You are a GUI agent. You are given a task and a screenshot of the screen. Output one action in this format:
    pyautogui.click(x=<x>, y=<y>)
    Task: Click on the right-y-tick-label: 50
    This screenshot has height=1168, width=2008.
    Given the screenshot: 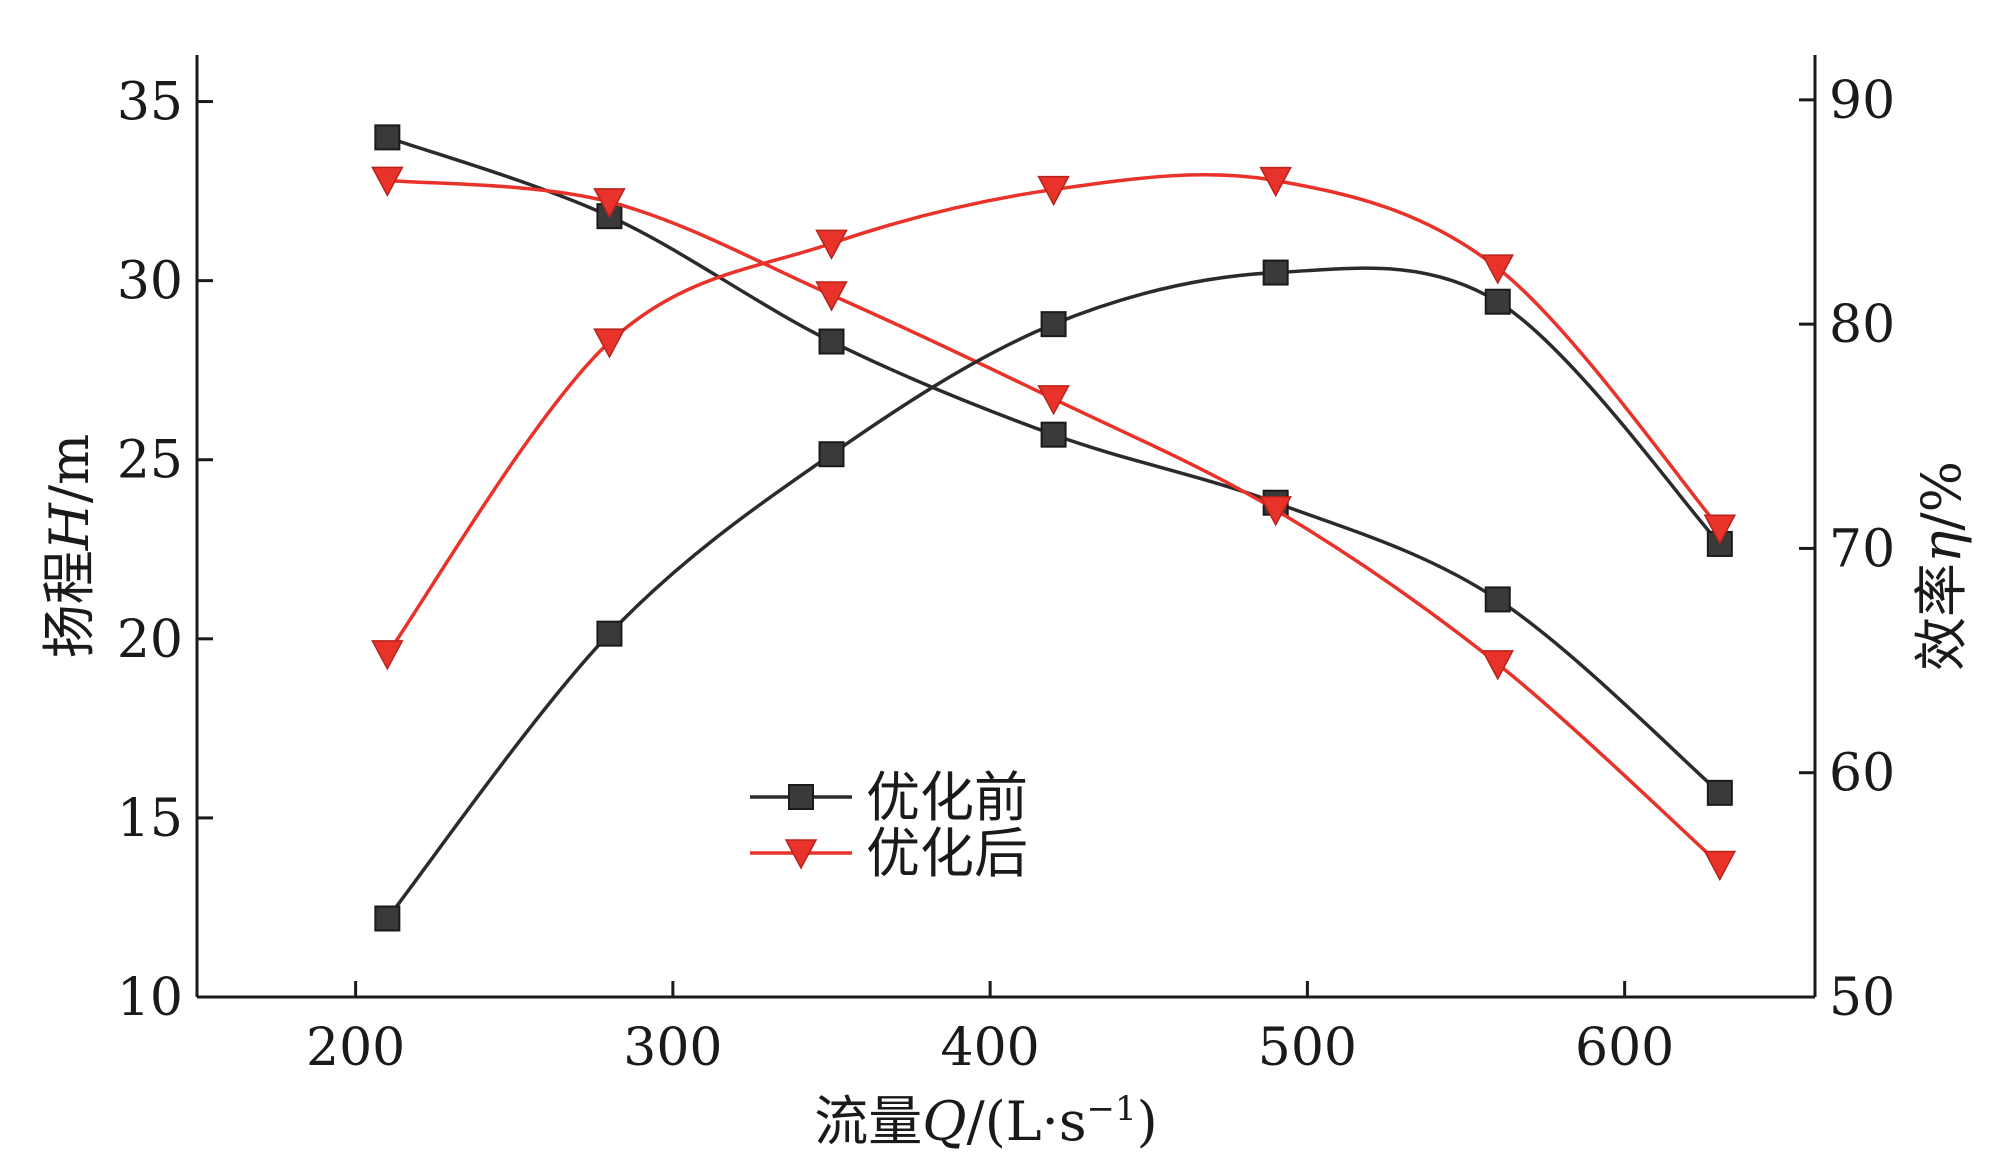 What is the action you would take?
    pyautogui.click(x=1862, y=998)
    